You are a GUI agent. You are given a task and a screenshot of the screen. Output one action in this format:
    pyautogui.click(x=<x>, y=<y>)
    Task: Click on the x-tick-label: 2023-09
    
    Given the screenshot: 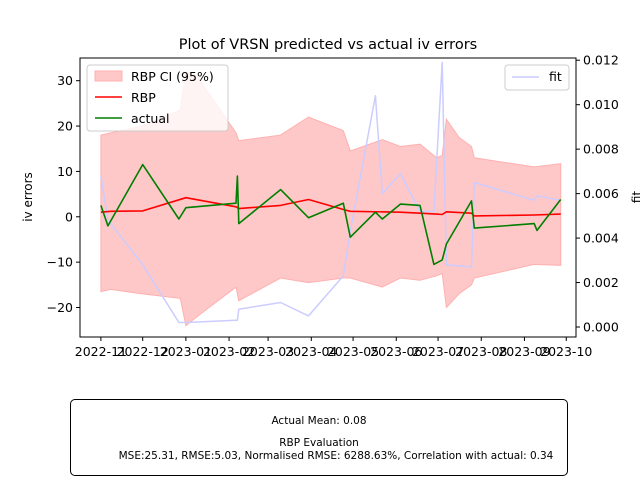 What is the action you would take?
    pyautogui.click(x=524, y=351)
    